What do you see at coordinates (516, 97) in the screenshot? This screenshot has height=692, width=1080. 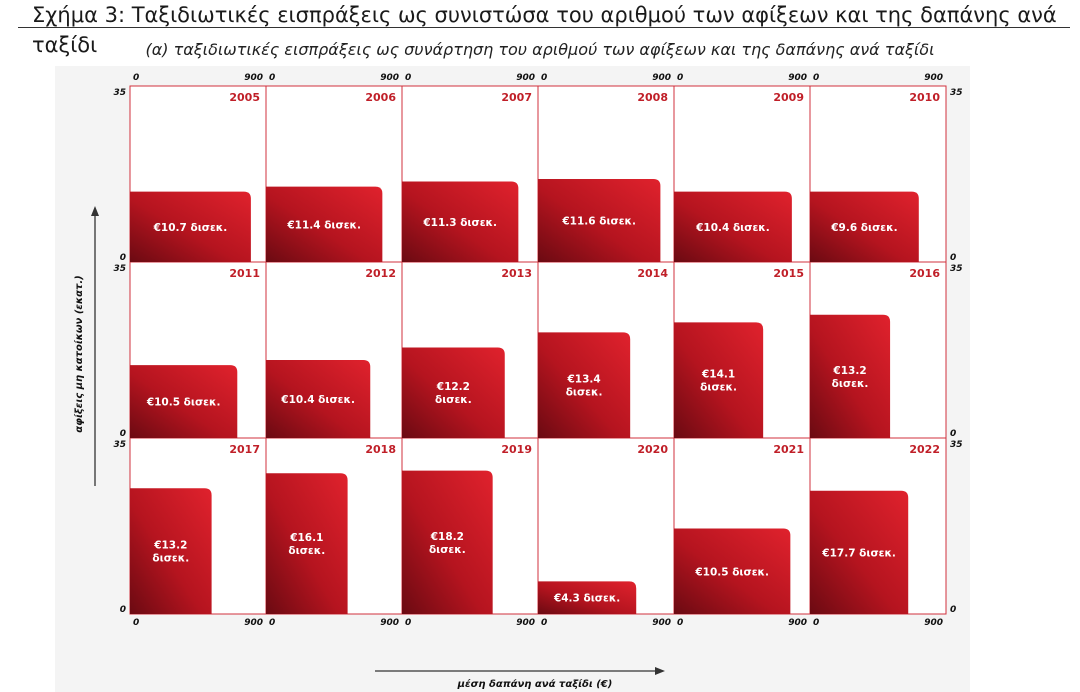 I see `panel-year-label: 2007` at bounding box center [516, 97].